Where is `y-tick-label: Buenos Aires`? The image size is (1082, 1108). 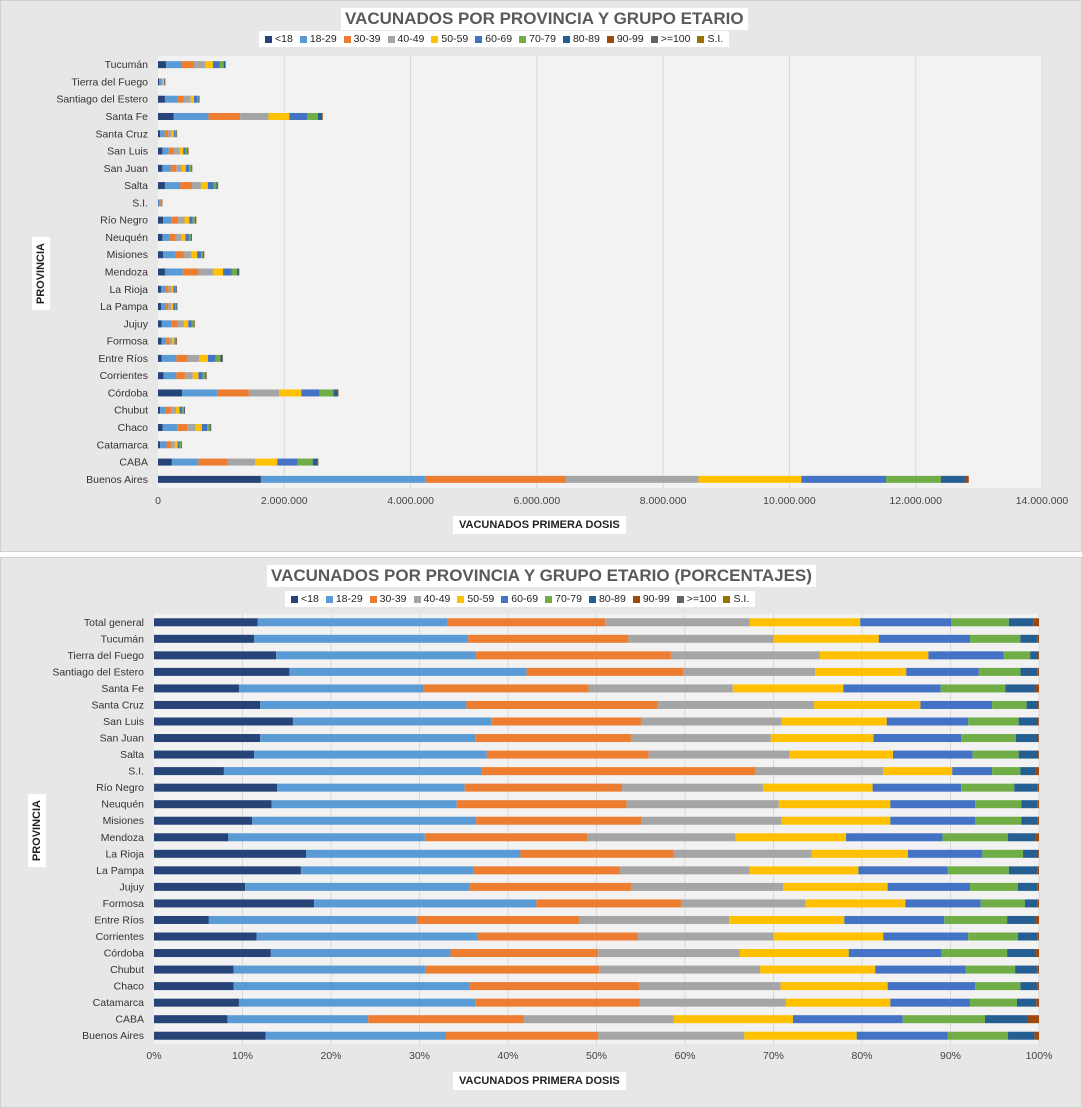 y-tick-label: Buenos Aires is located at coordinates (113, 1036).